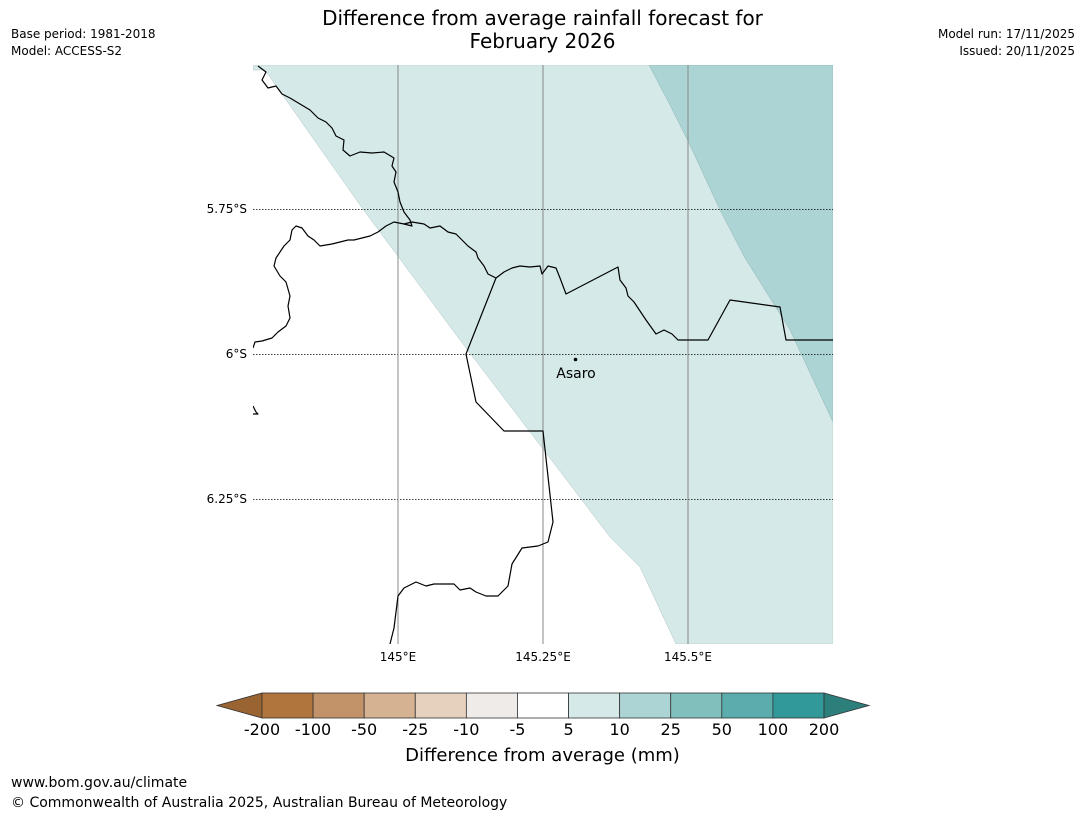 Image resolution: width=1085 pixels, height=816 pixels. What do you see at coordinates (99, 783) in the screenshot?
I see `footer-url: www.bom.gov.au/climate` at bounding box center [99, 783].